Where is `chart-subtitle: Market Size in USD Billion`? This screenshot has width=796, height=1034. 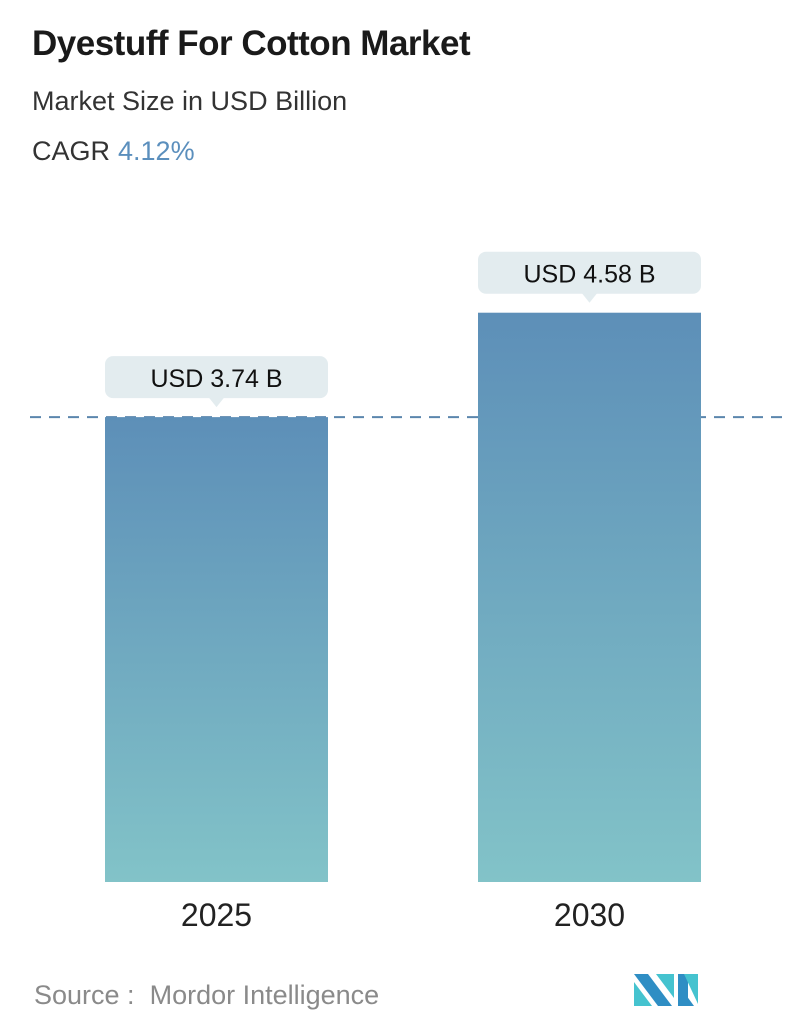
chart-subtitle: Market Size in USD Billion is located at coordinates (190, 101).